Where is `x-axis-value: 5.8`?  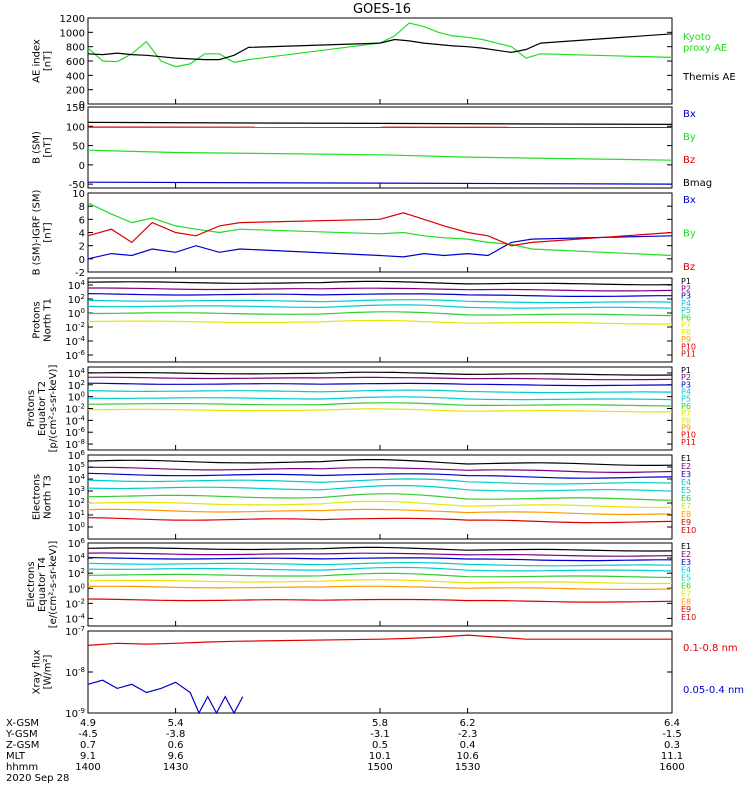 x-axis-value: 5.8 is located at coordinates (380, 723).